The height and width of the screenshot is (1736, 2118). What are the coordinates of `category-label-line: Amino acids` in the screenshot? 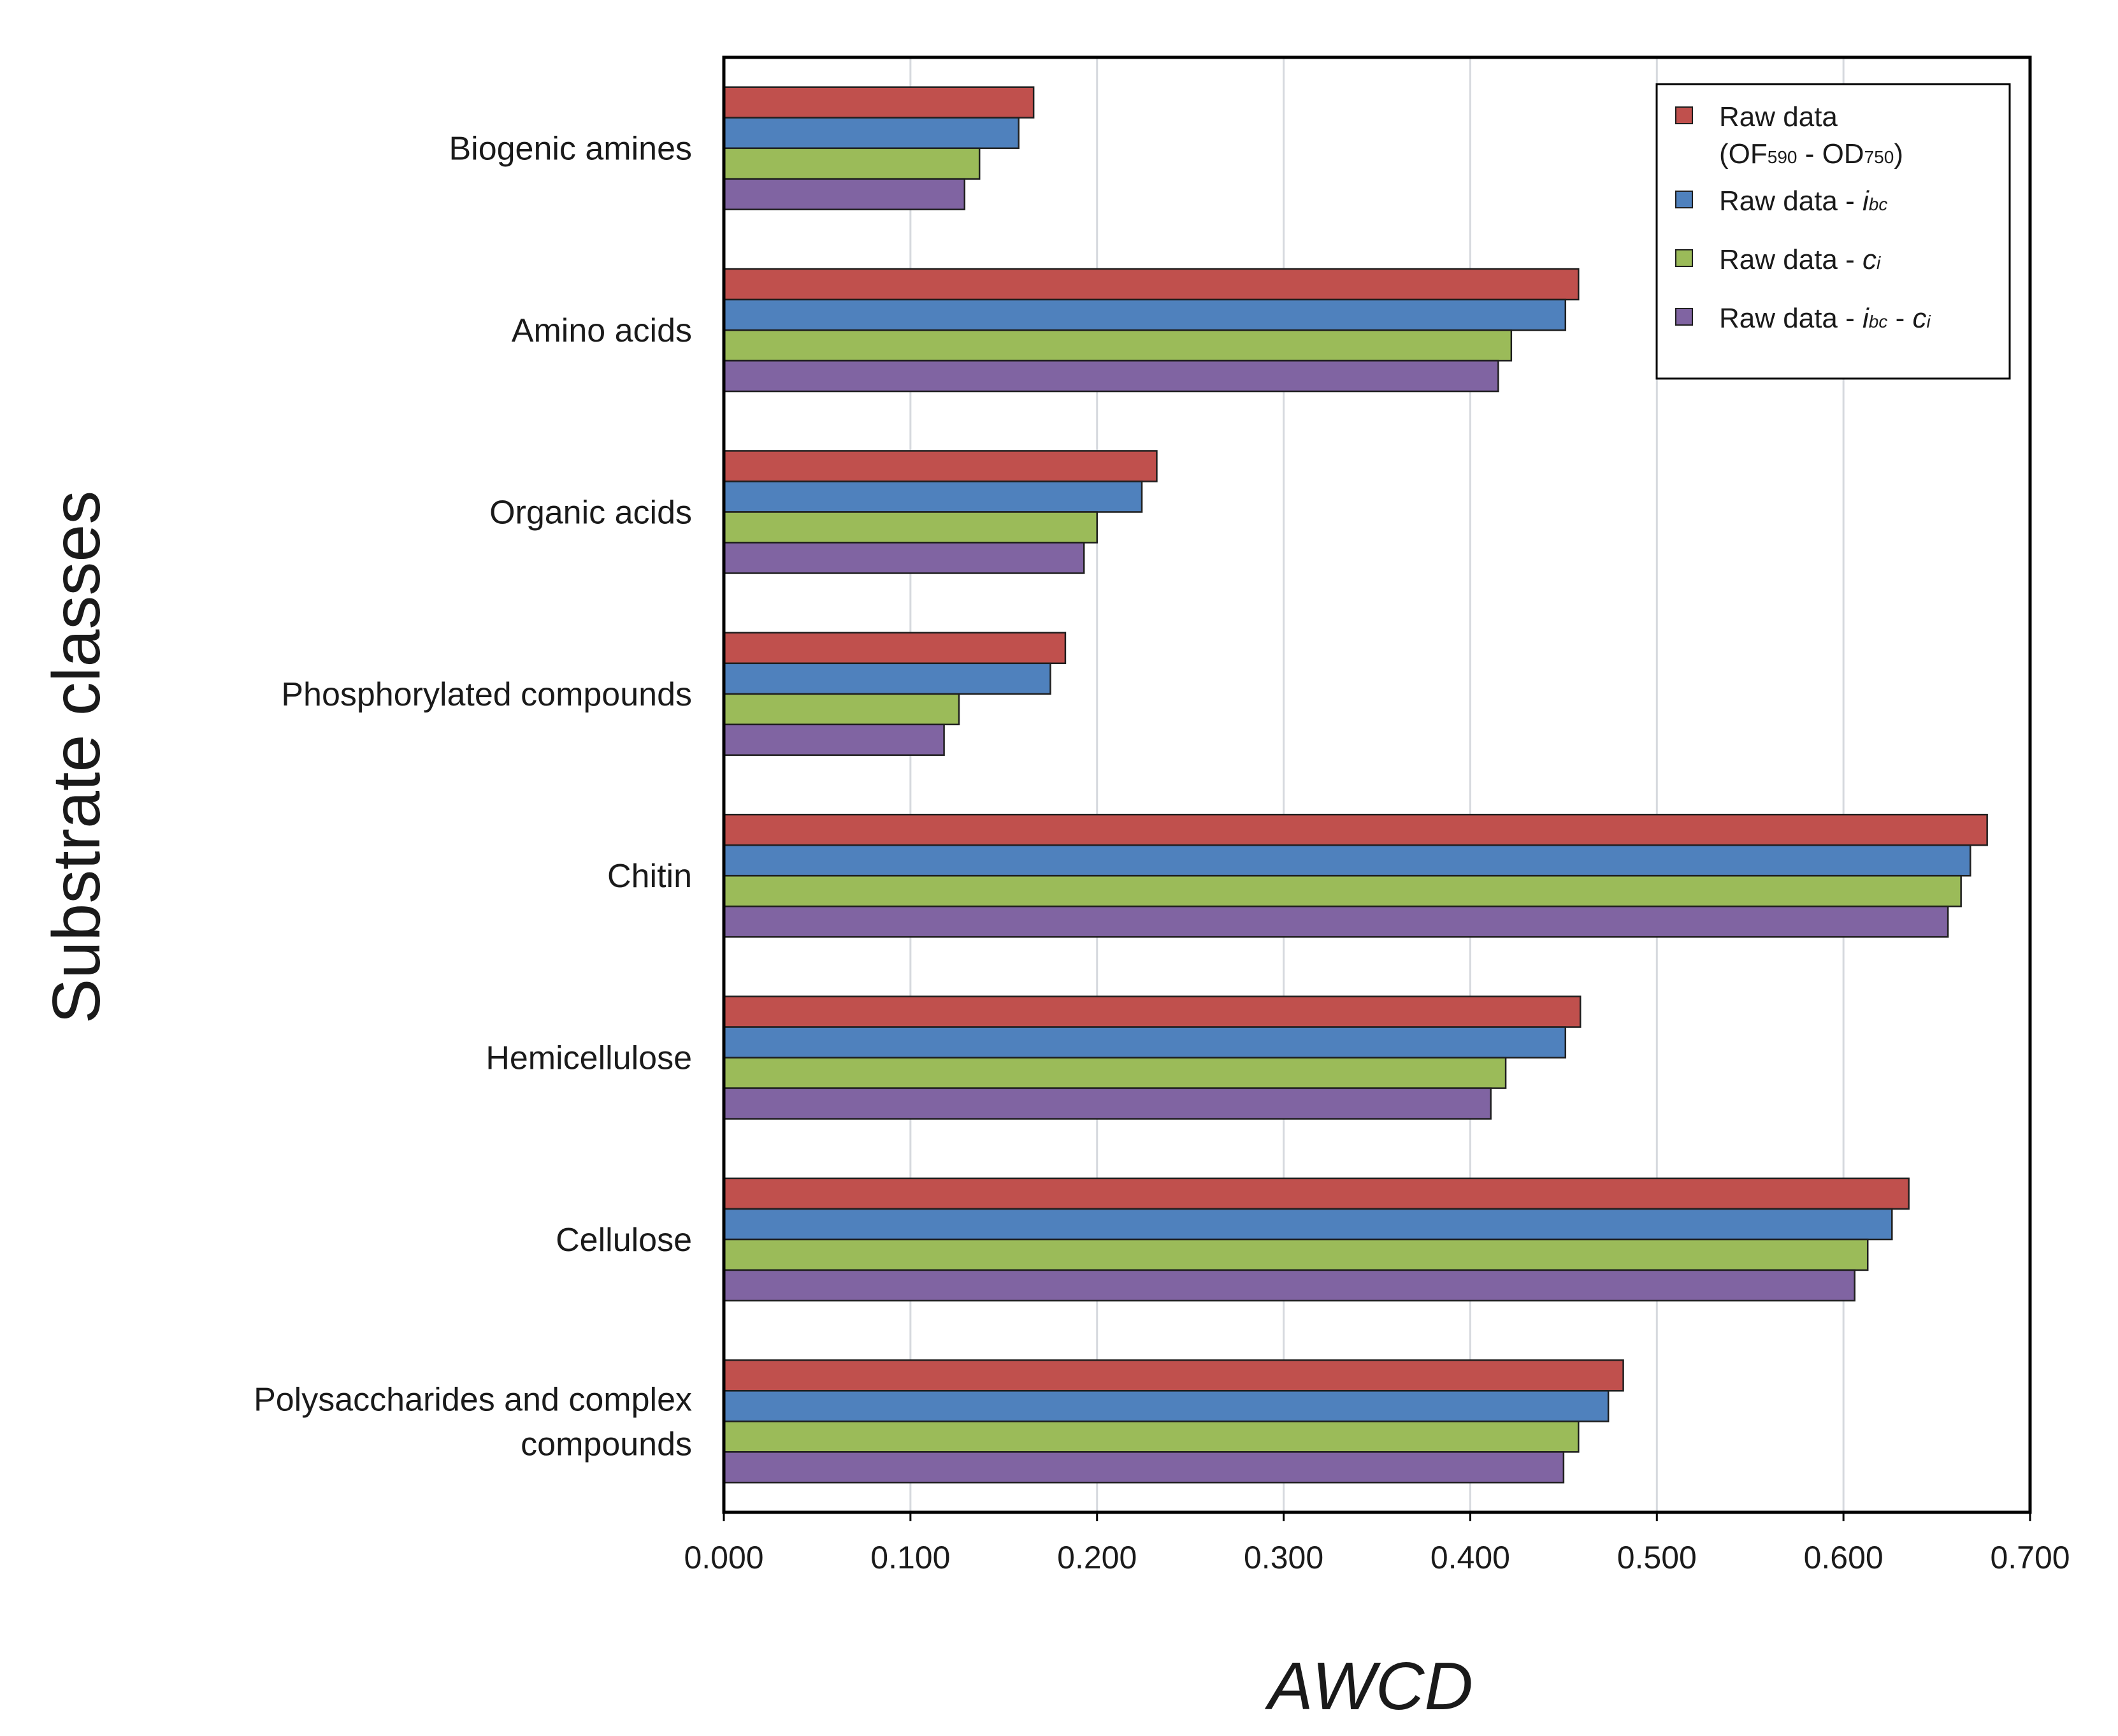 It's located at (602, 330).